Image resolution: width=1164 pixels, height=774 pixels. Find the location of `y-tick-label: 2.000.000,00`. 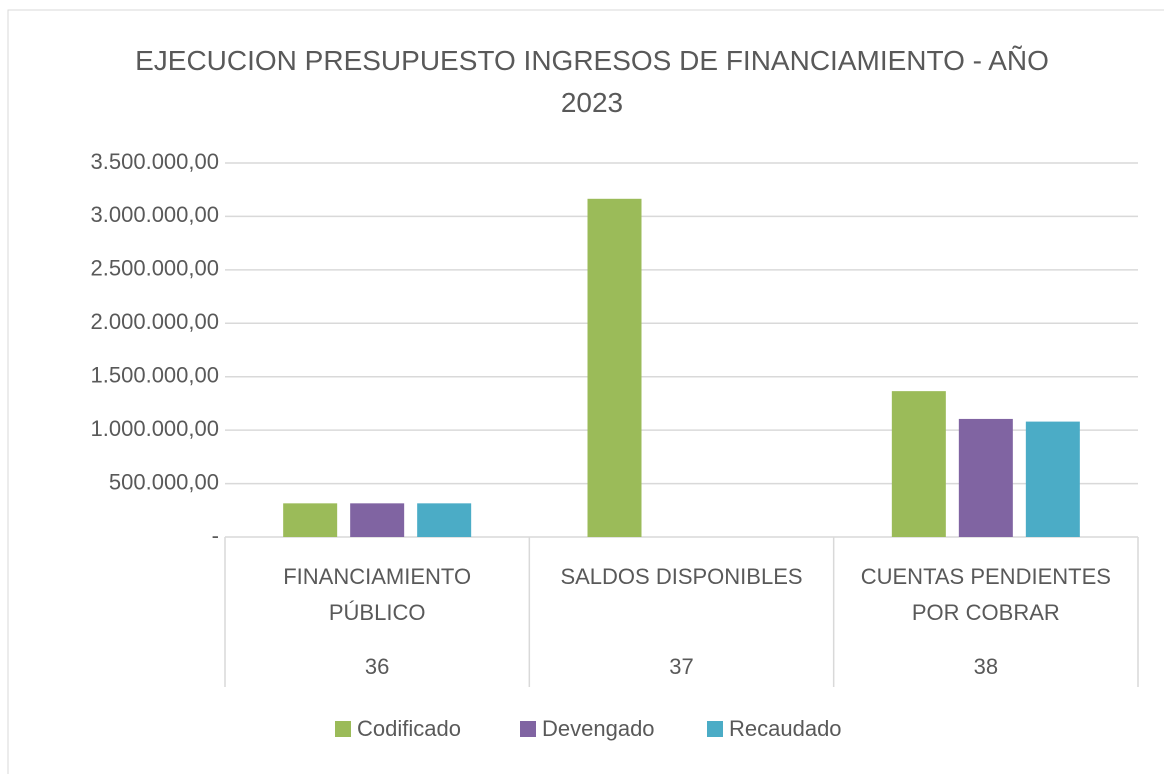

y-tick-label: 2.000.000,00 is located at coordinates (155, 321).